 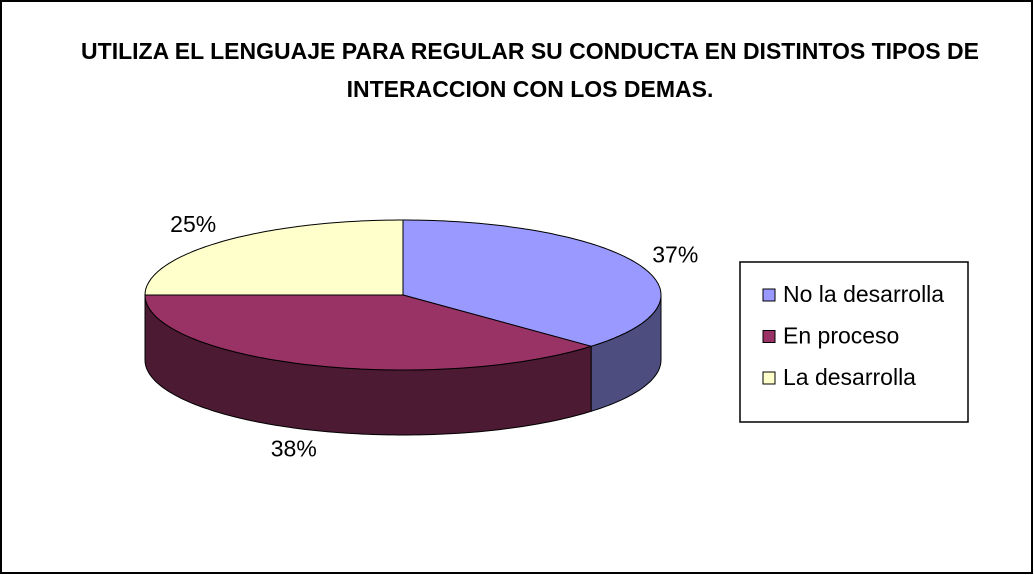 I want to click on legend-box, so click(x=854, y=342).